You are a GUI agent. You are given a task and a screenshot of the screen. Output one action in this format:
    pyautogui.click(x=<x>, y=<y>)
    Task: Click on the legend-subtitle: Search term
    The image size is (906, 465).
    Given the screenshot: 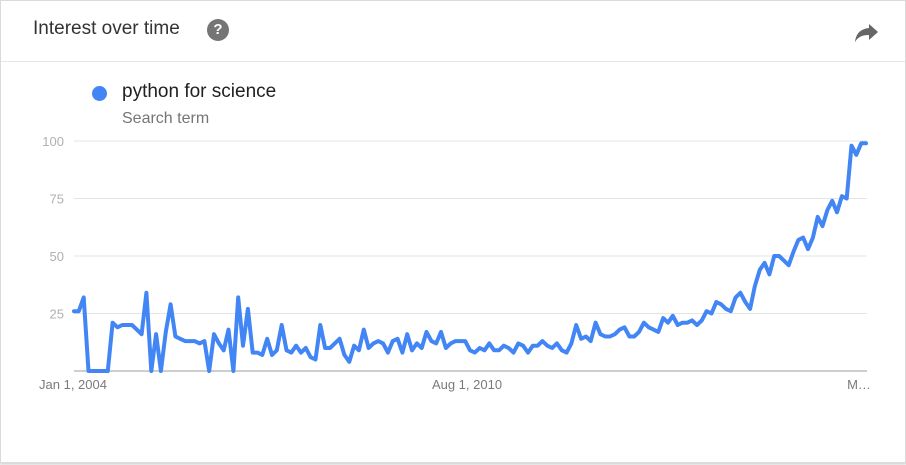 What is the action you would take?
    pyautogui.click(x=166, y=118)
    